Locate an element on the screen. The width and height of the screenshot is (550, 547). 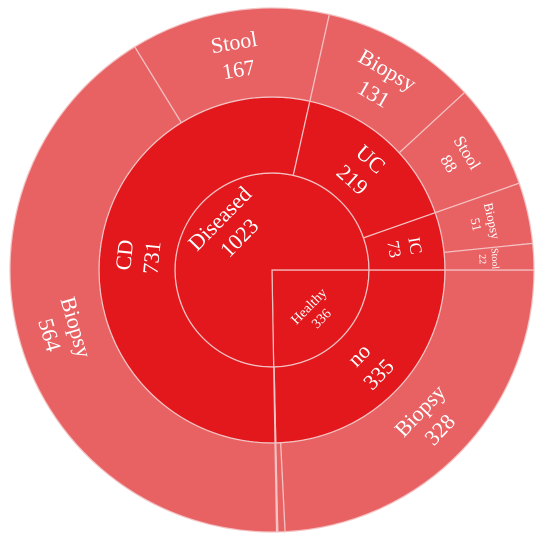
node-diseased-0-cd-0-label: CD731 is located at coordinates (138, 256).